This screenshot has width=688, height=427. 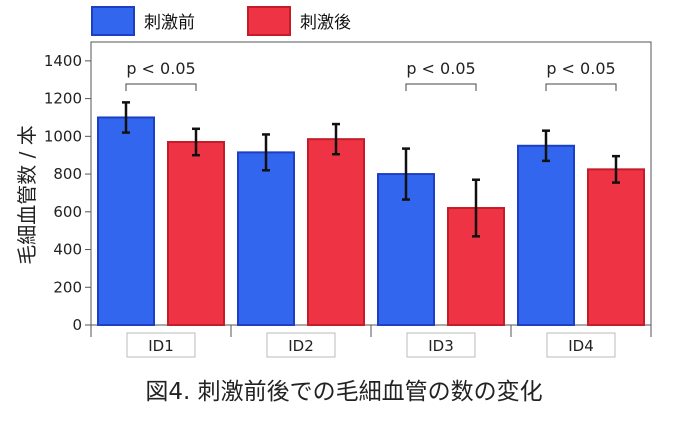 I want to click on y-tick-label: 800, so click(x=67, y=174).